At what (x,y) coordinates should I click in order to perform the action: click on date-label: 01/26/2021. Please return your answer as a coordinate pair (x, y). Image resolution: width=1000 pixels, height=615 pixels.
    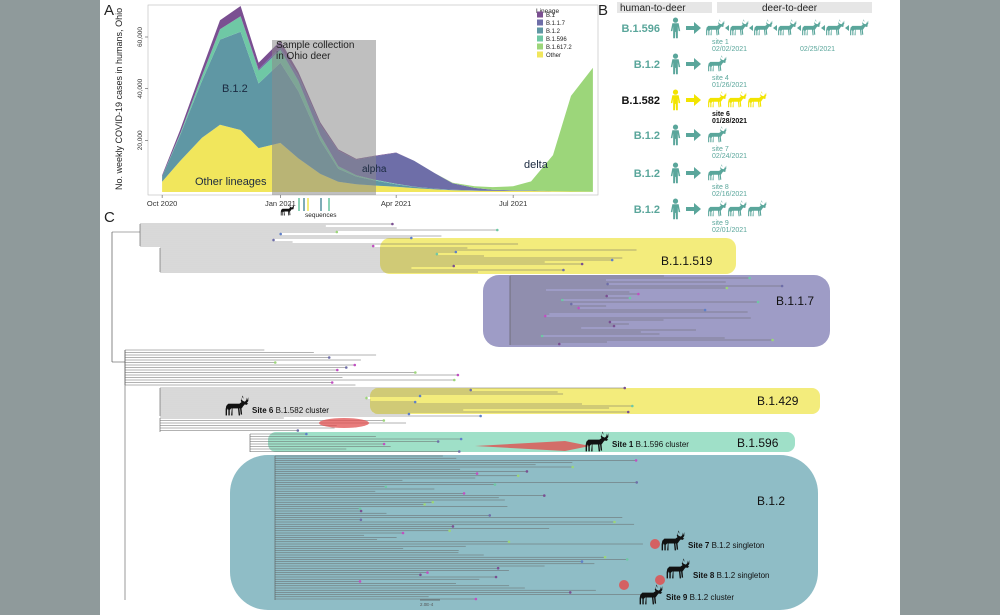
    Looking at the image, I should click on (729, 85).